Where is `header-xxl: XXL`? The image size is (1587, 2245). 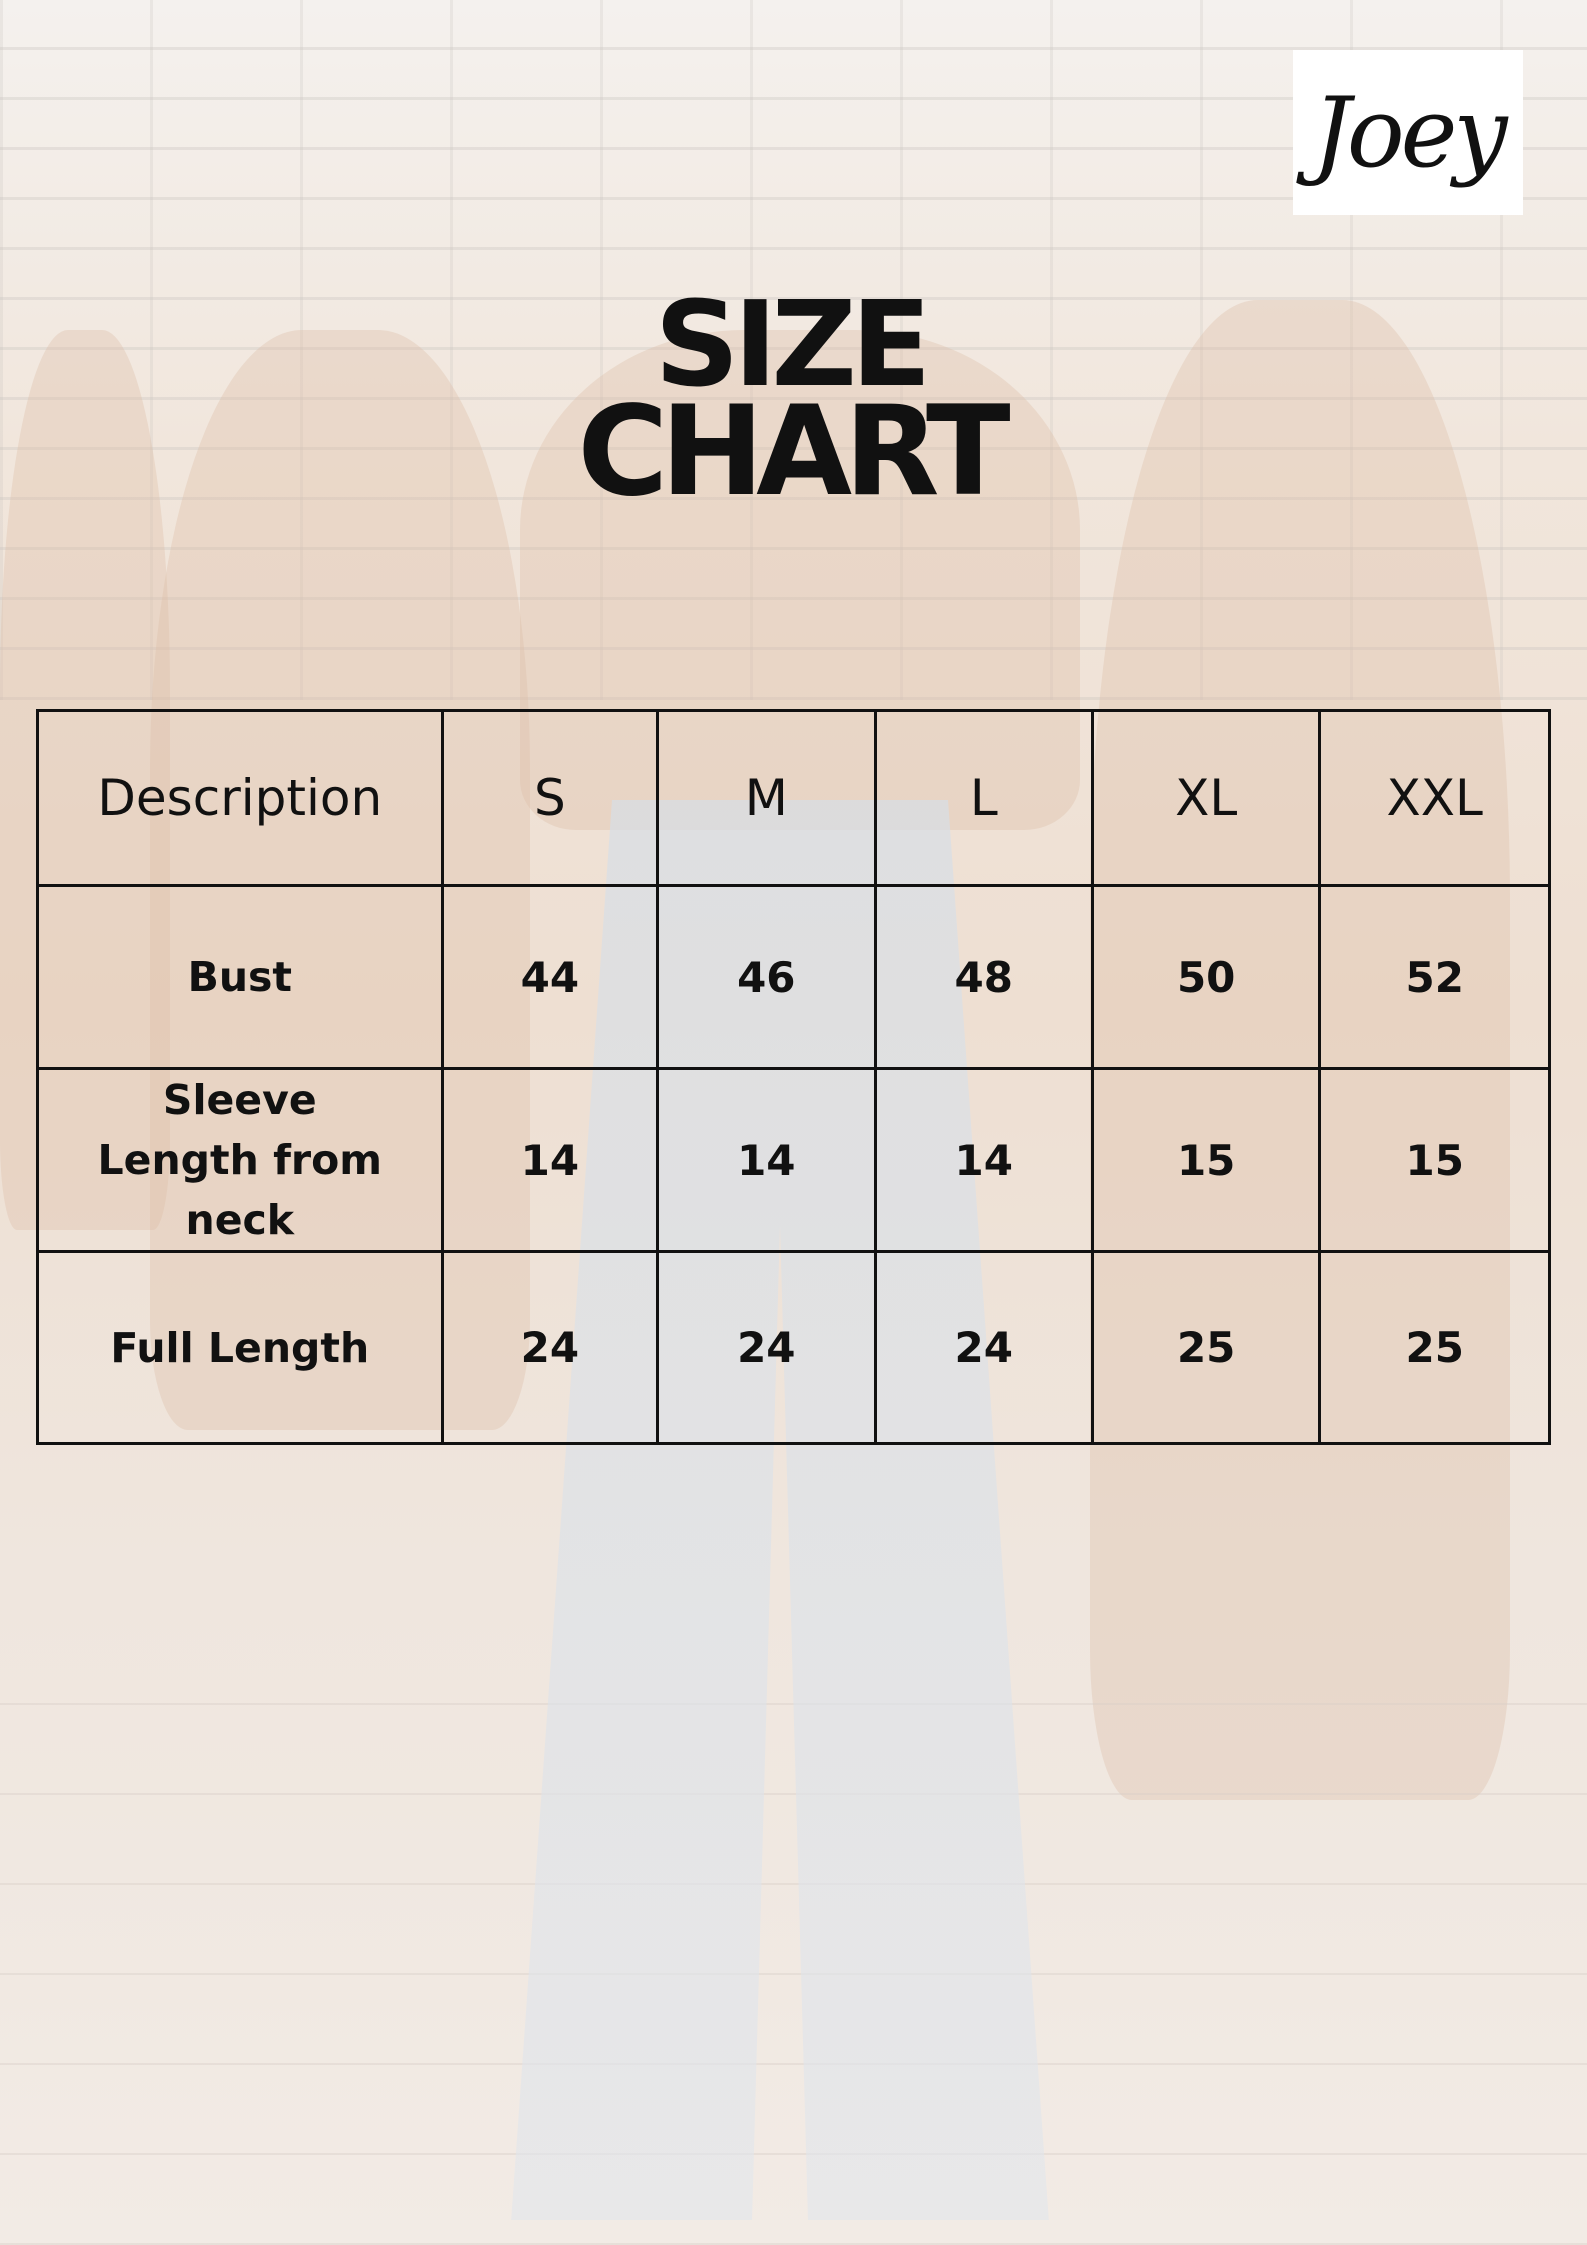 header-xxl: XXL is located at coordinates (1434, 798).